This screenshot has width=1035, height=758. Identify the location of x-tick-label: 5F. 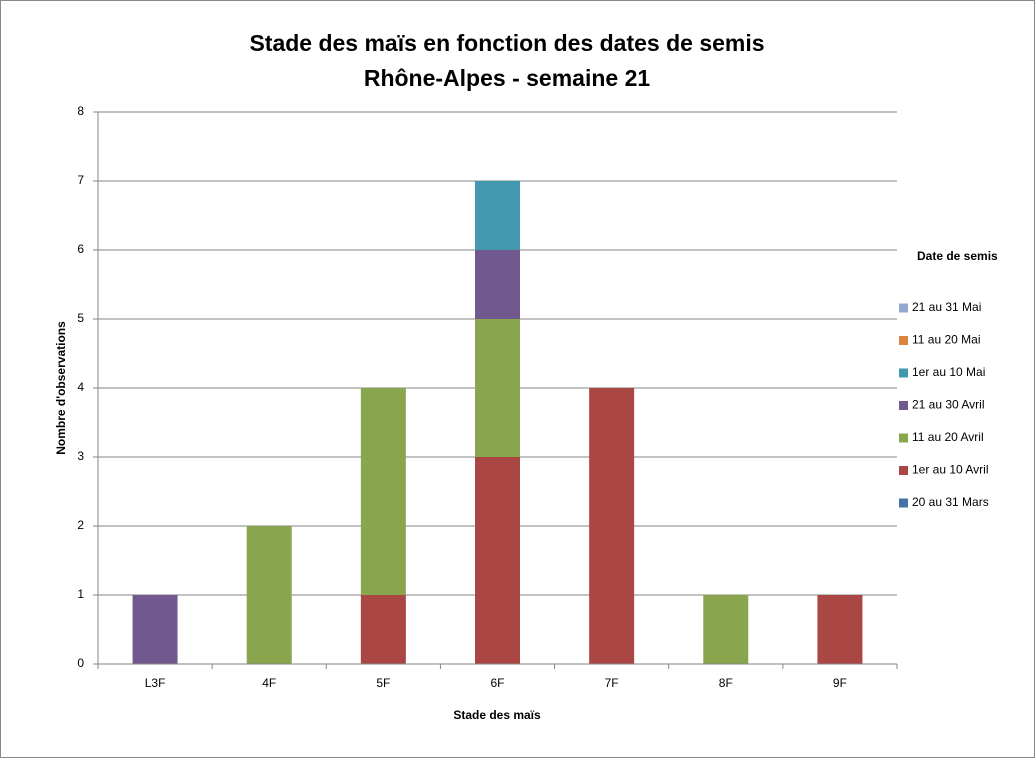
(383, 683).